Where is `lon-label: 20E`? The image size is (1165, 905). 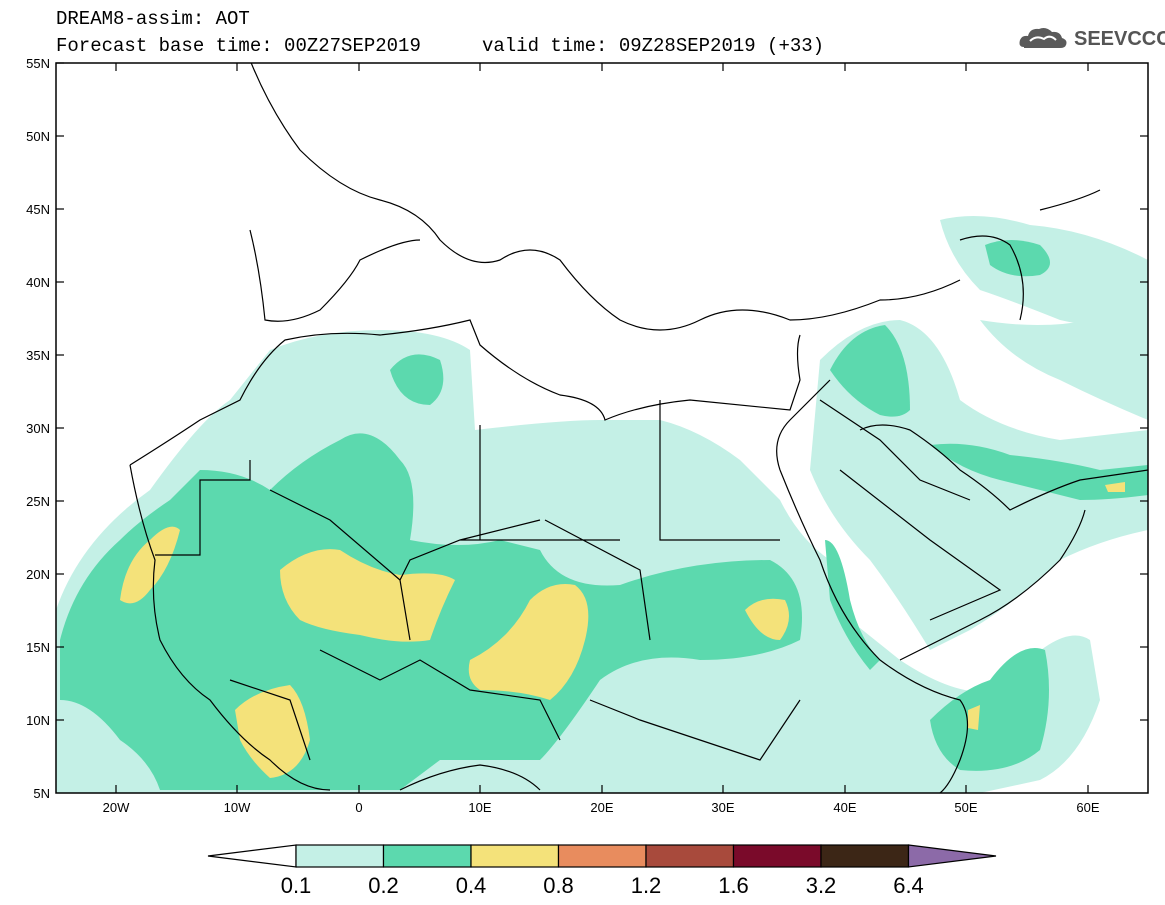
lon-label: 20E is located at coordinates (601, 807).